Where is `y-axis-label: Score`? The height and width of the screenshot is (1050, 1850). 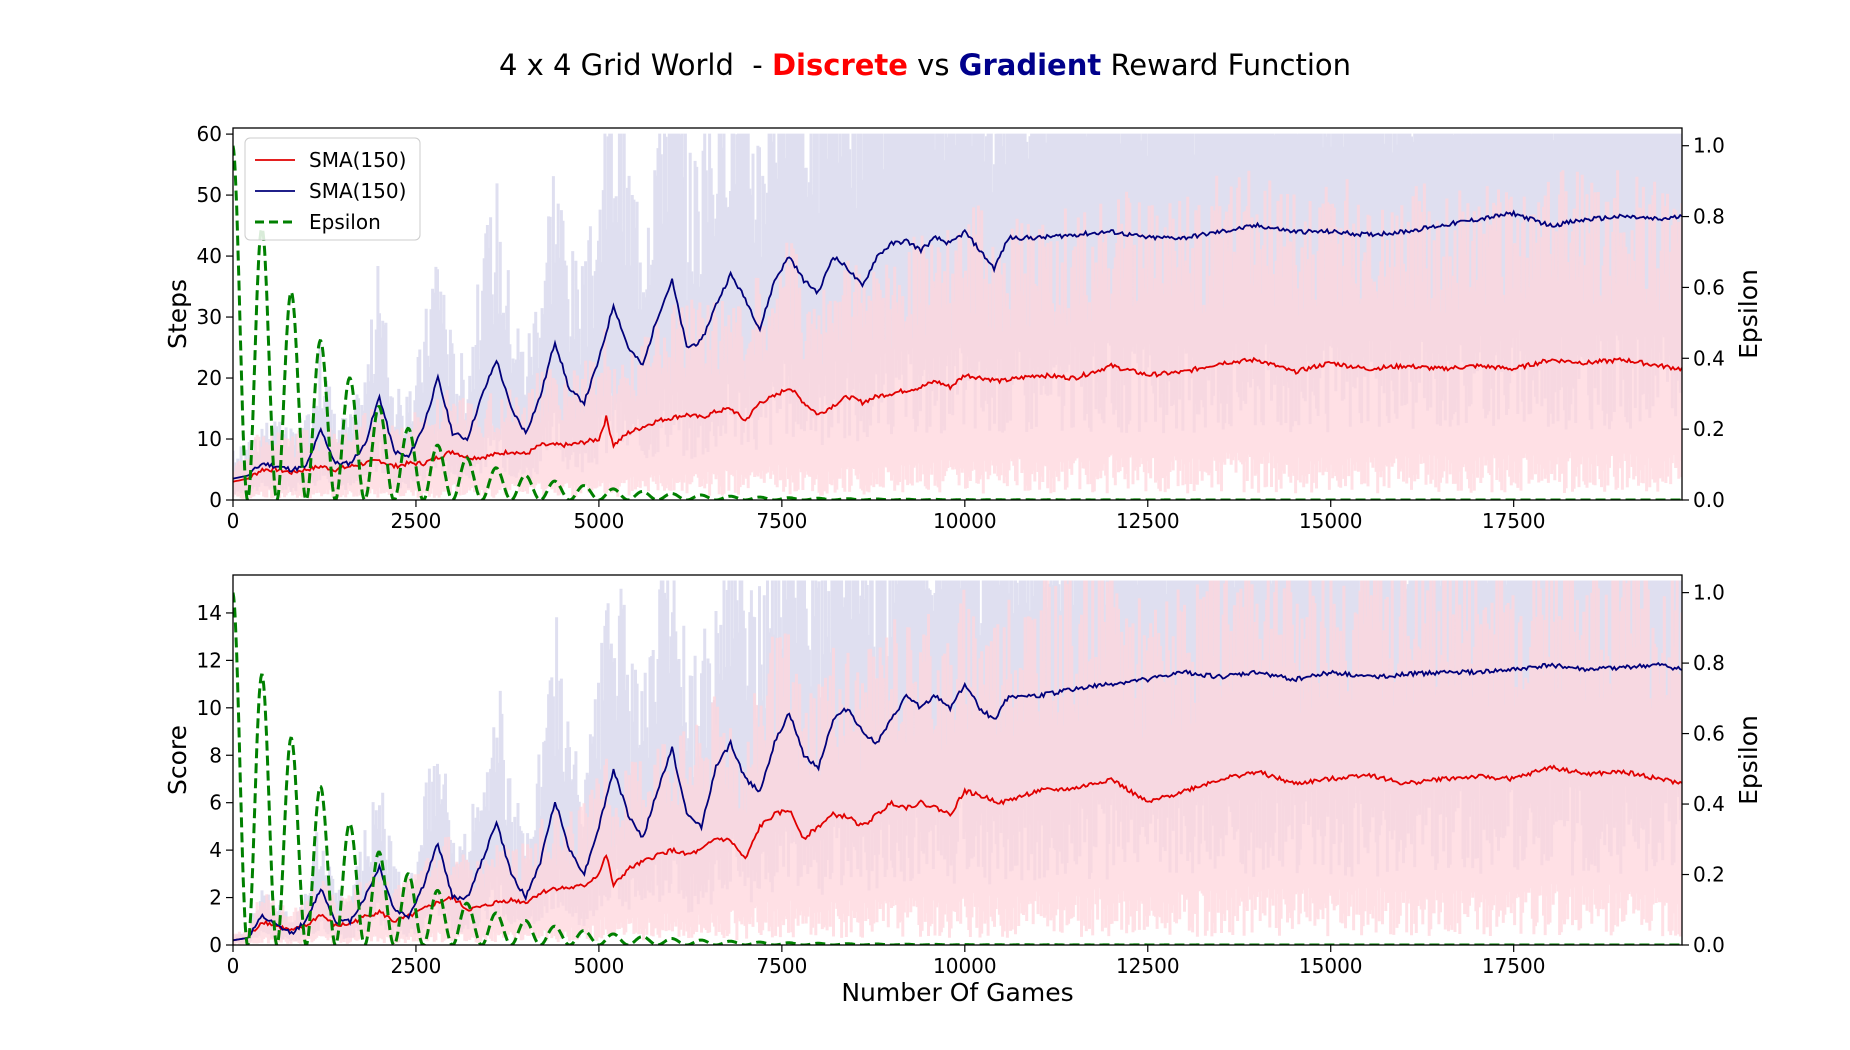 y-axis-label: Score is located at coordinates (177, 760).